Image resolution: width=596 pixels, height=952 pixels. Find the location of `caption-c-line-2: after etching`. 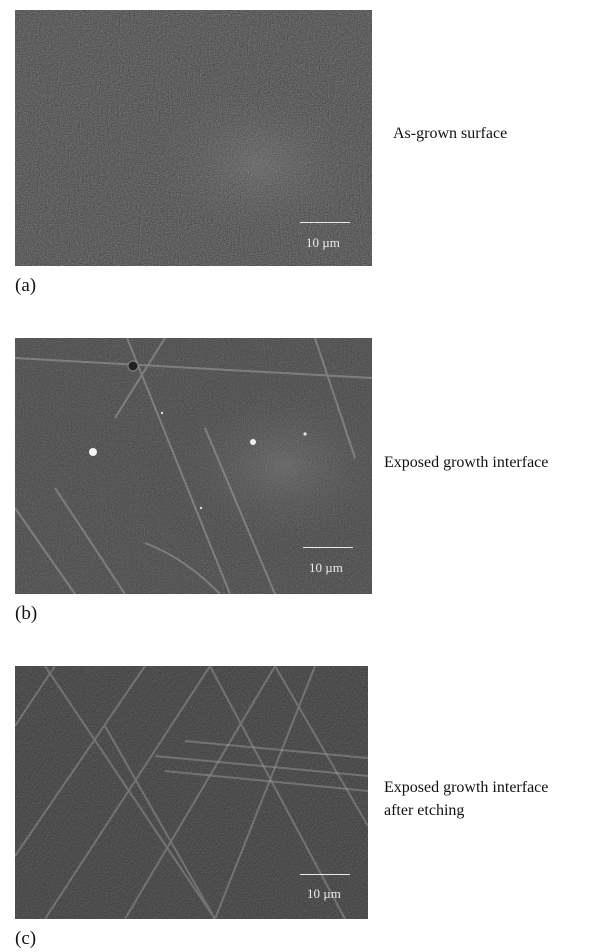

caption-c-line-2: after etching is located at coordinates (424, 810).